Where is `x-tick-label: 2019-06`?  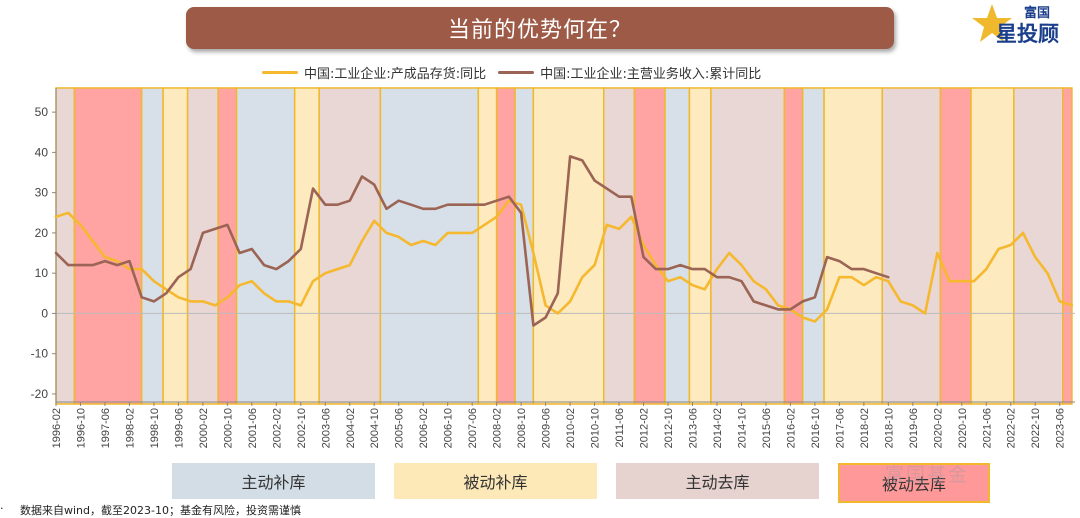 x-tick-label: 2019-06 is located at coordinates (914, 428).